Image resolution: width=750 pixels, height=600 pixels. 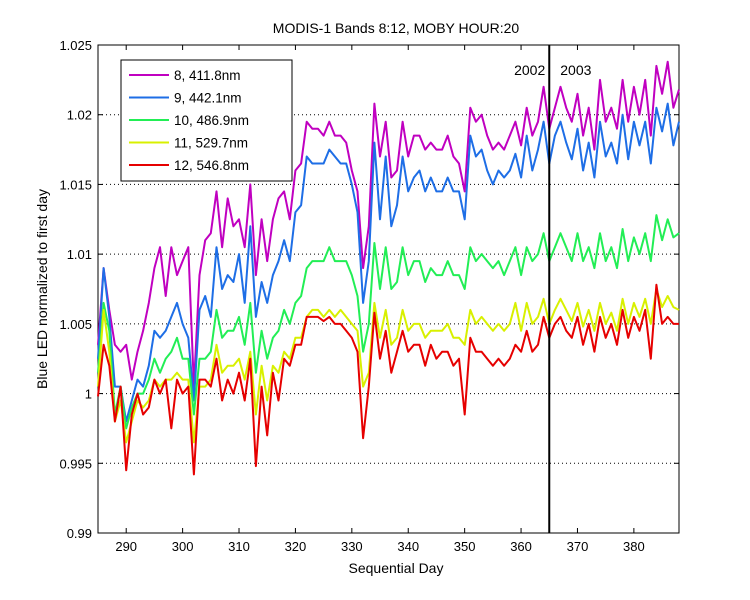 I want to click on y-tick-label: 1.005, so click(x=75, y=324).